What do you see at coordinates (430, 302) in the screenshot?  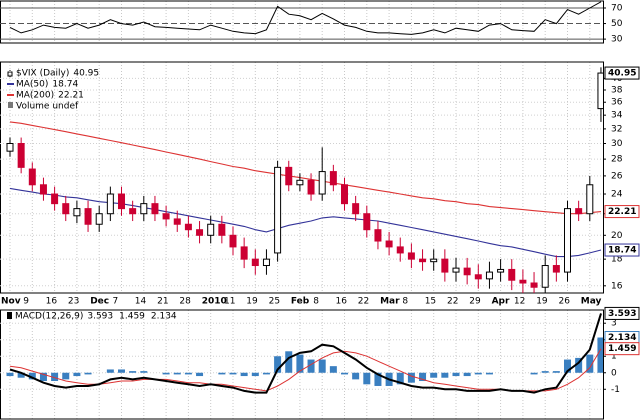 I see `x-tick-label: 15` at bounding box center [430, 302].